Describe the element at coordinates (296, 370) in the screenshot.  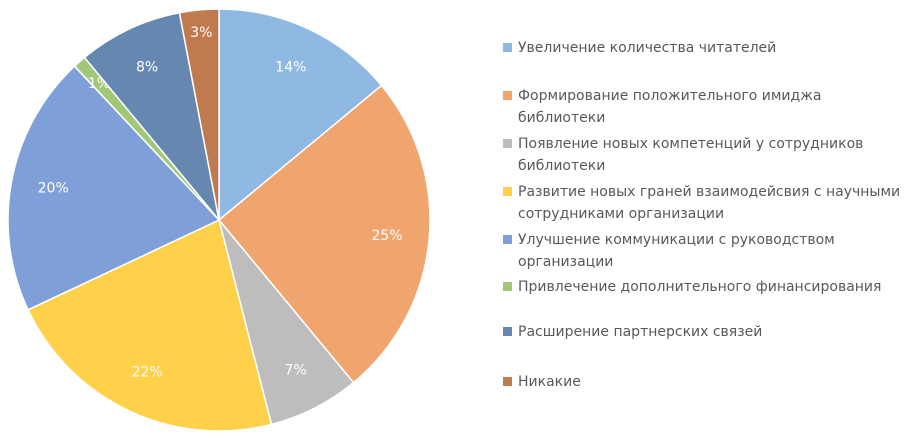
I see `data-label: 7%` at that location.